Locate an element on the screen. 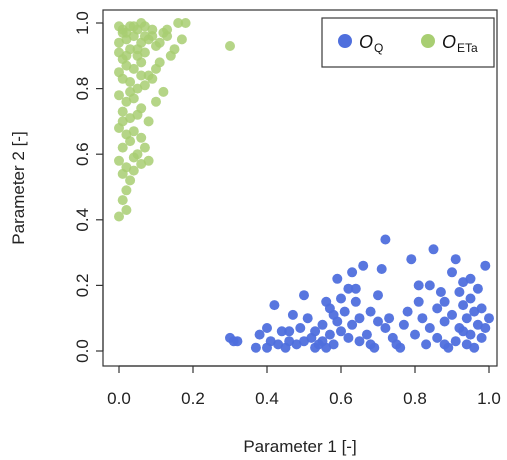 The width and height of the screenshot is (507, 460). y-tick-label: 0.4 is located at coordinates (82, 220).